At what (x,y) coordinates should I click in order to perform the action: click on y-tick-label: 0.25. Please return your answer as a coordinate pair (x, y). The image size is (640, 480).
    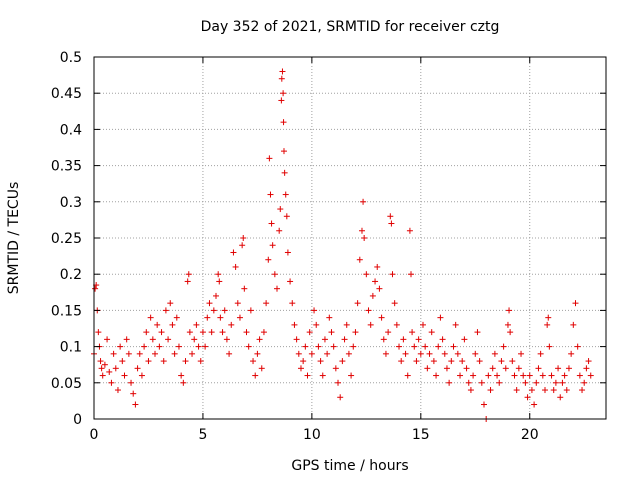
    Looking at the image, I should click on (66, 239).